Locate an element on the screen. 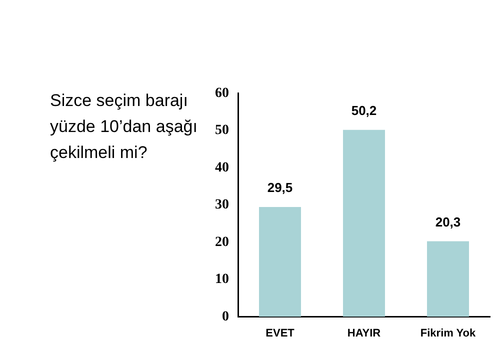 The image size is (500, 350). x-tick-label: Fikrim Yok is located at coordinates (448, 333).